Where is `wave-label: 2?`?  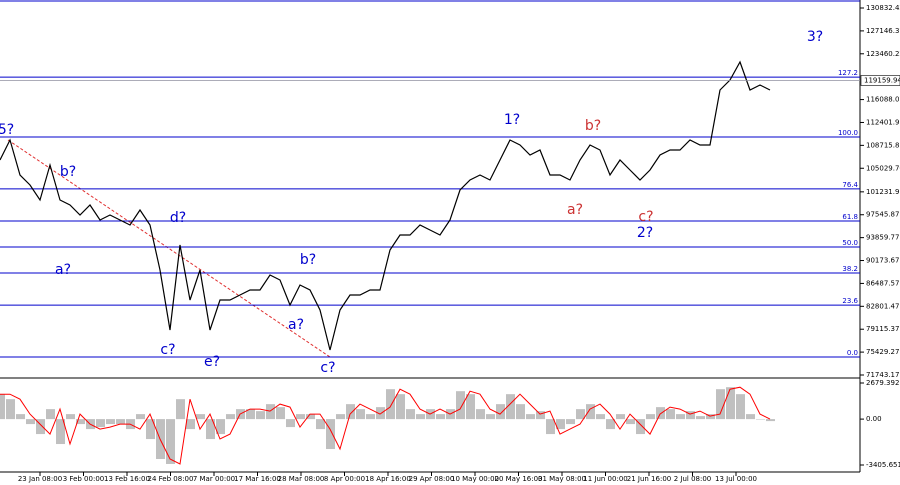 wave-label: 2? is located at coordinates (645, 233).